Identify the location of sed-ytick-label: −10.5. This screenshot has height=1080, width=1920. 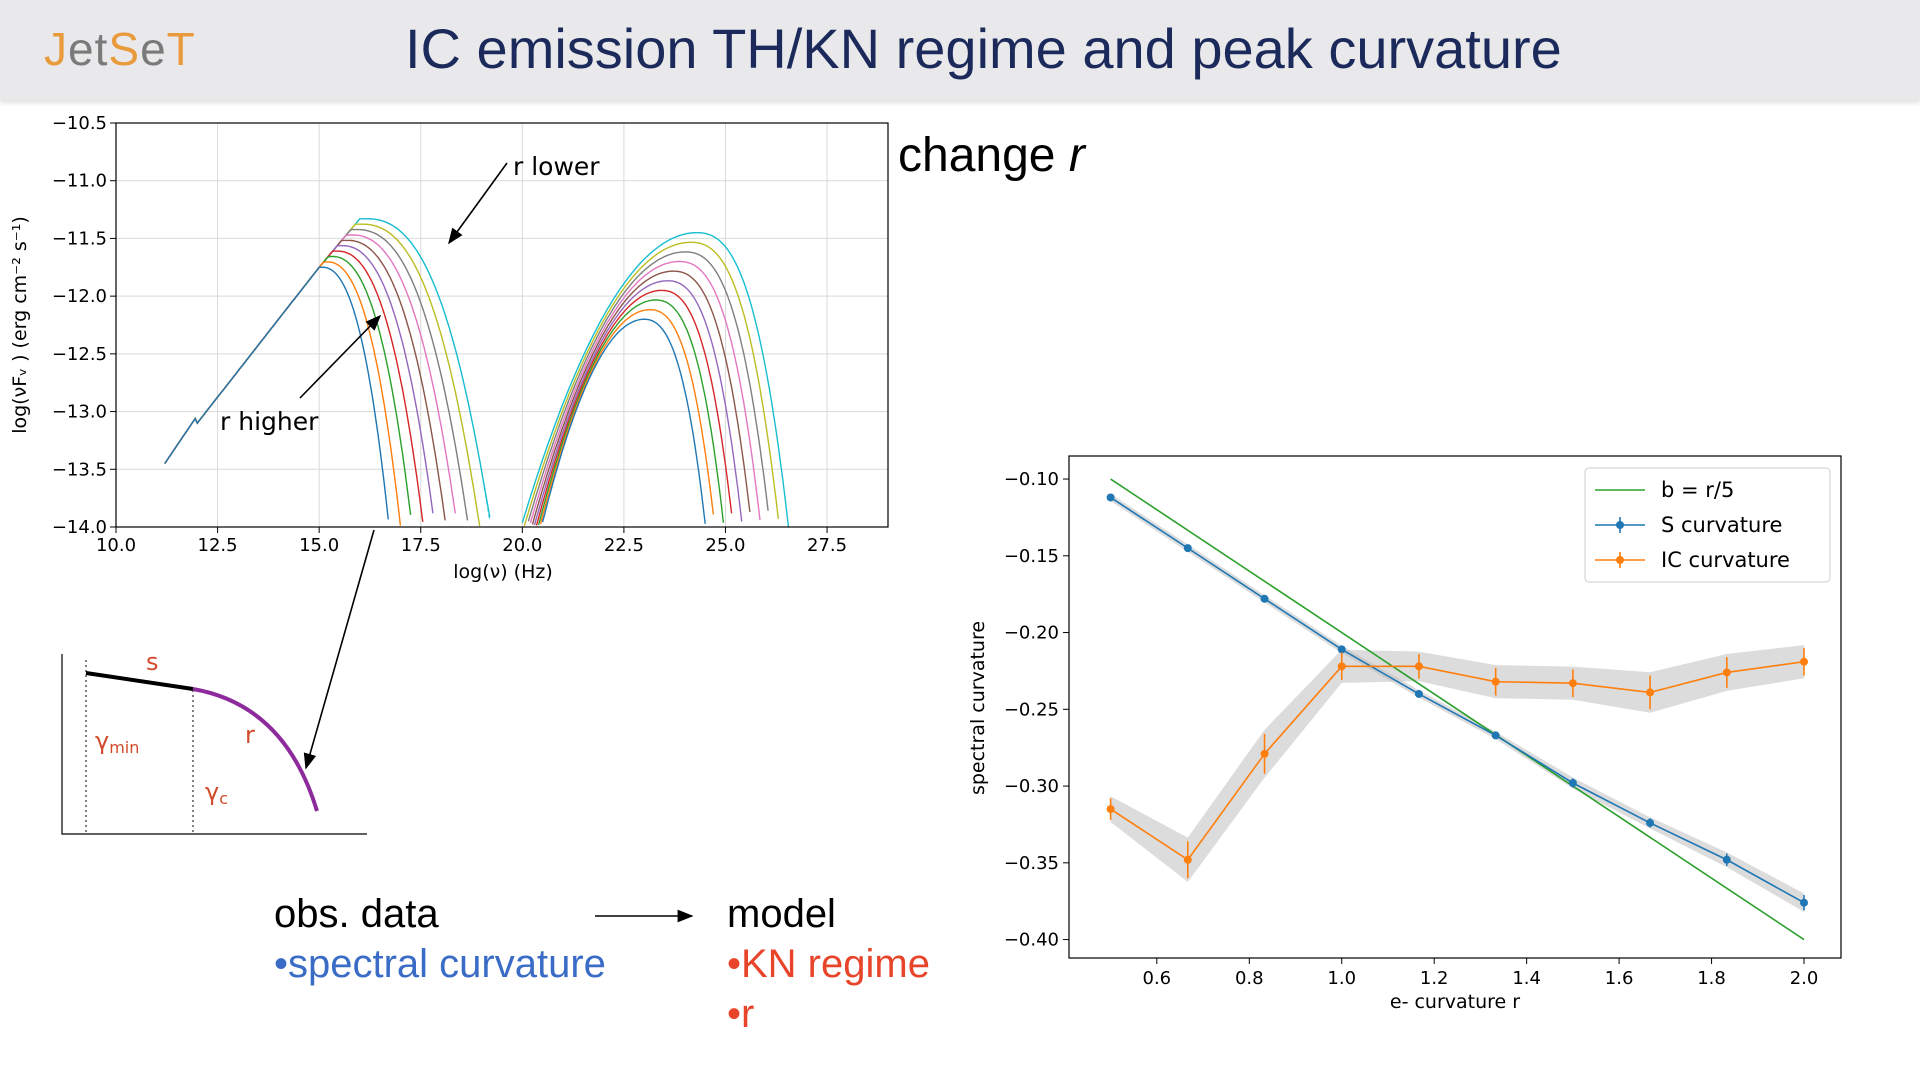
(79, 123).